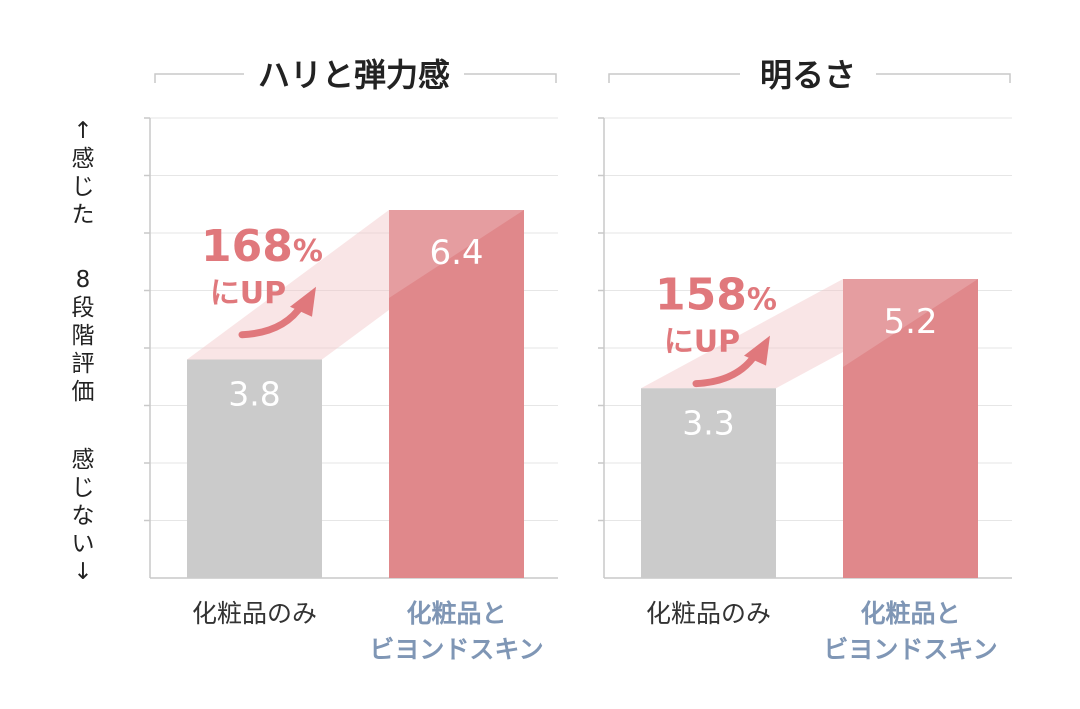 The image size is (1080, 709). What do you see at coordinates (83, 173) in the screenshot?
I see `y-axis-label-top: ↑ 感じた` at bounding box center [83, 173].